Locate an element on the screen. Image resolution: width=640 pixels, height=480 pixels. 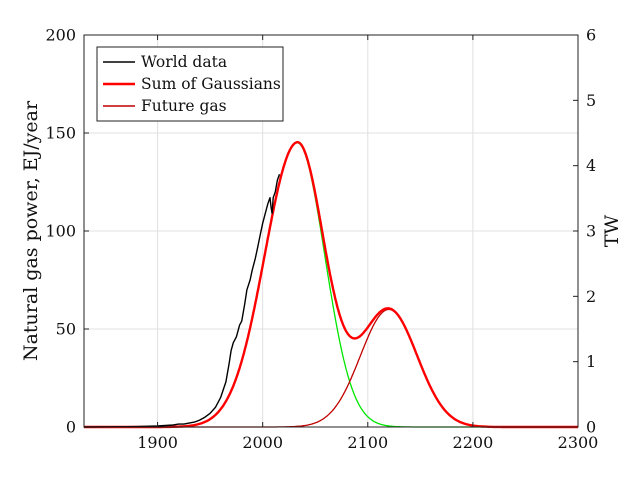
x-tick-label: 2200 is located at coordinates (473, 442).